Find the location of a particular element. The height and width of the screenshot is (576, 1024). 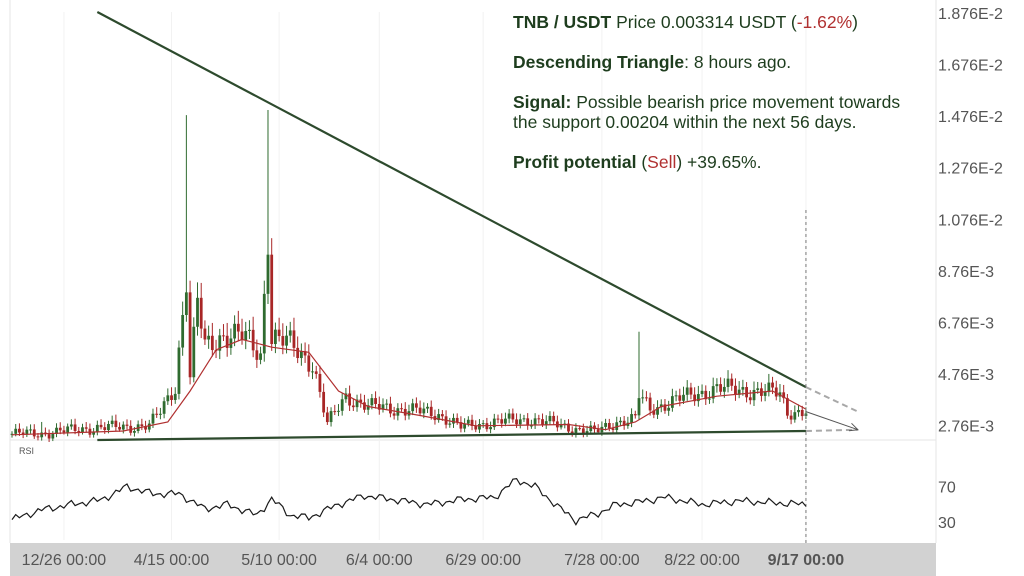

price-label: Price is located at coordinates (636, 22).